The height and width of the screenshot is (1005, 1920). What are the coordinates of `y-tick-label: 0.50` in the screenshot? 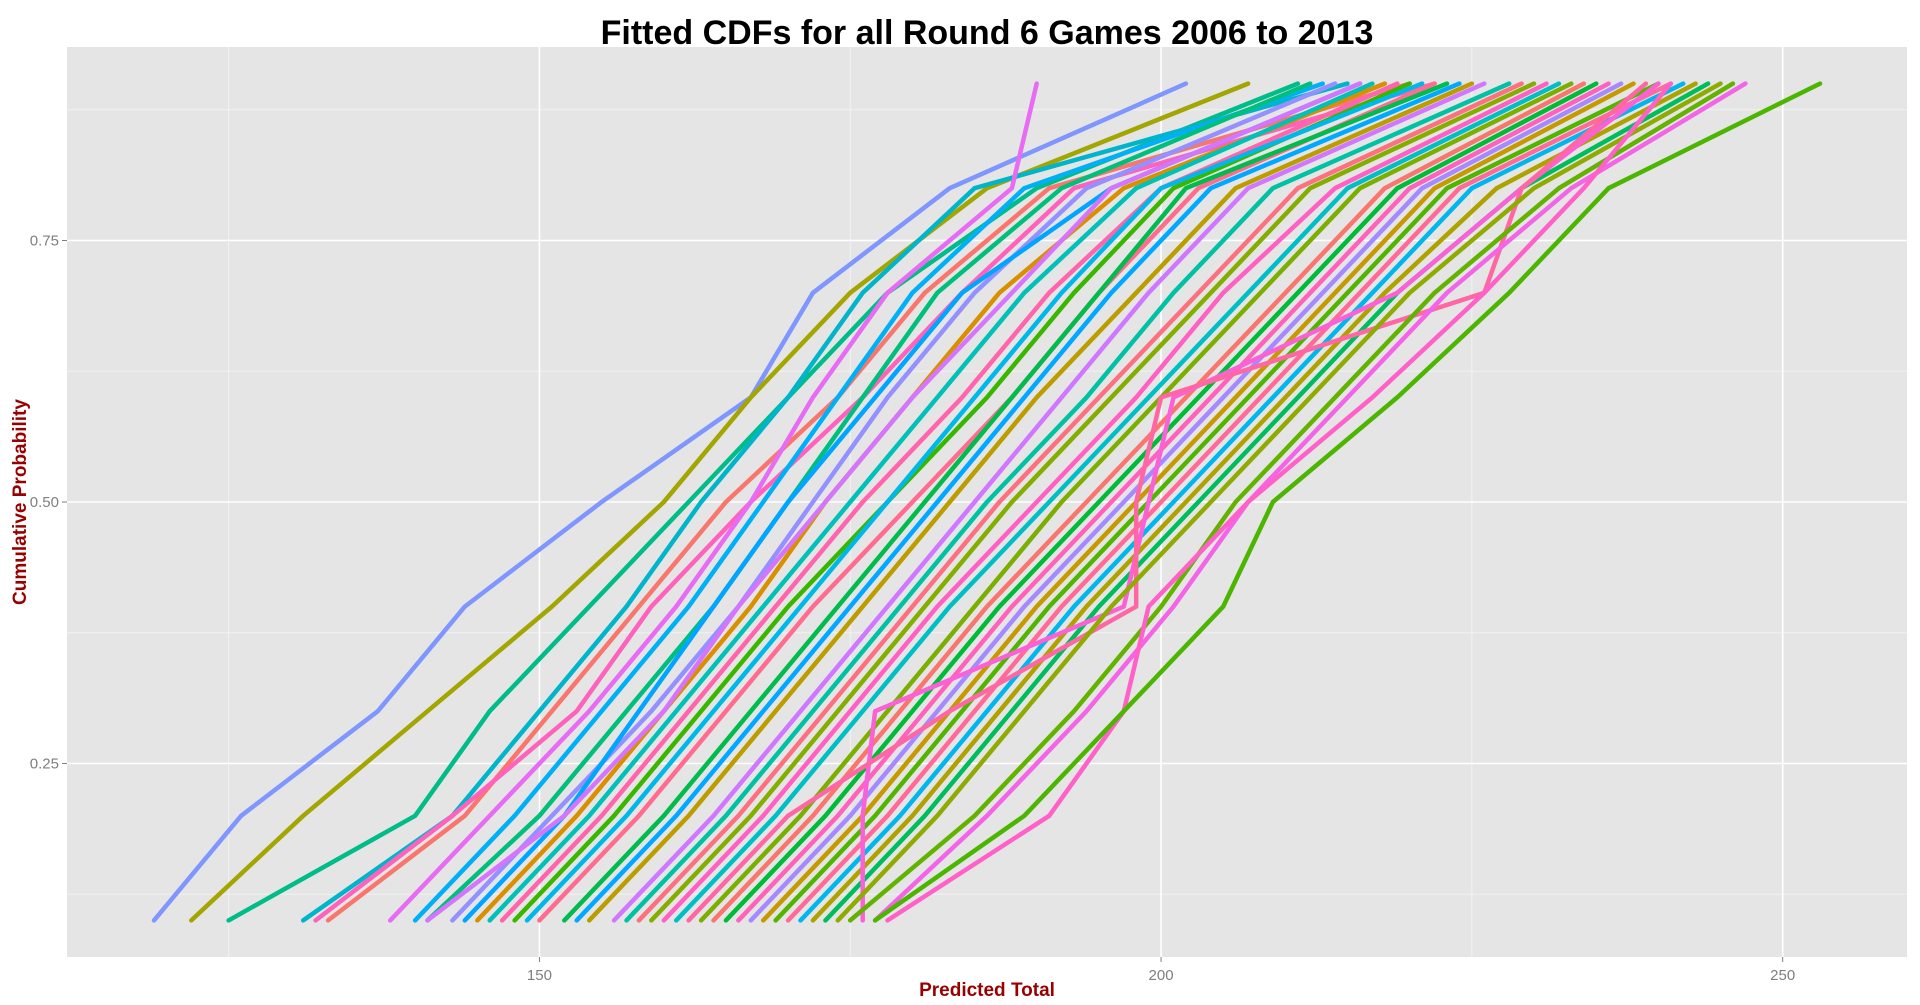 It's located at (44, 502).